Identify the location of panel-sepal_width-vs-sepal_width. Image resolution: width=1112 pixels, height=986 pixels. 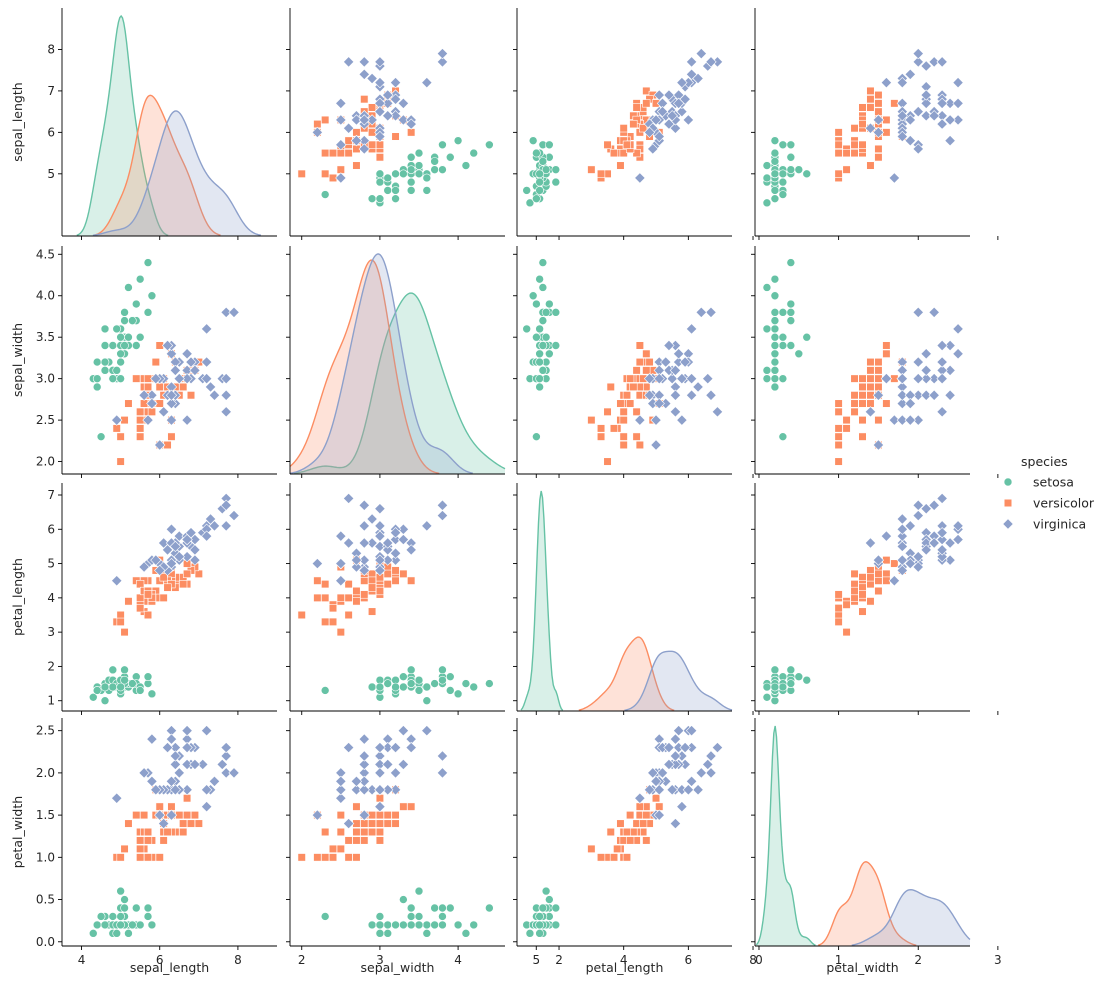
(411, 362).